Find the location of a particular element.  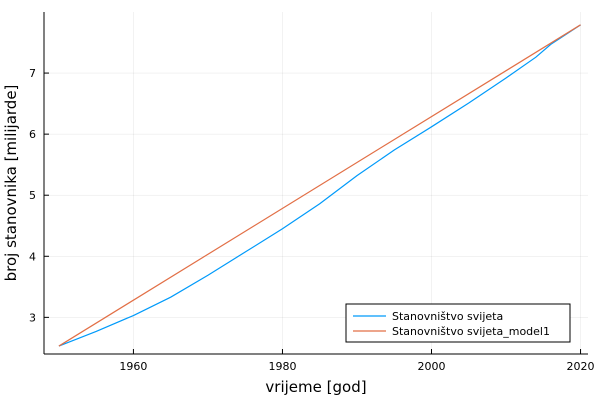

y-tick-label-5: 5 is located at coordinates (32, 195).